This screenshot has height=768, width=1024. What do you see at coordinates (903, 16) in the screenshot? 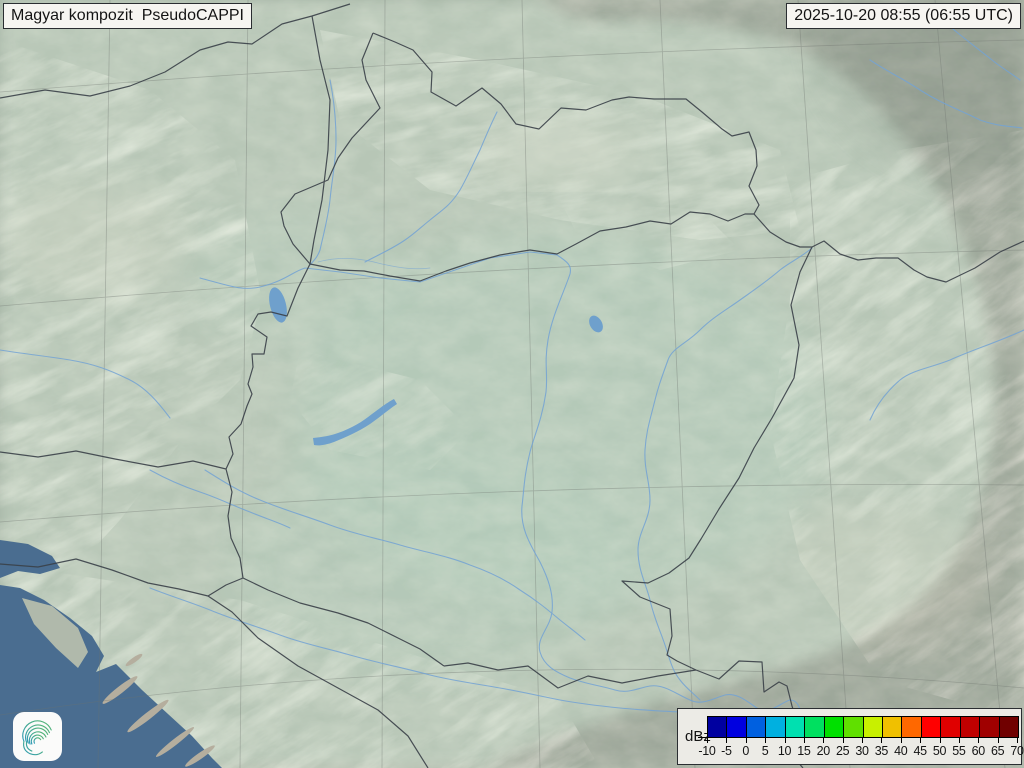
I see `timestamp-label: 2025-10-20 08:55 (06:55 UTC)` at bounding box center [903, 16].